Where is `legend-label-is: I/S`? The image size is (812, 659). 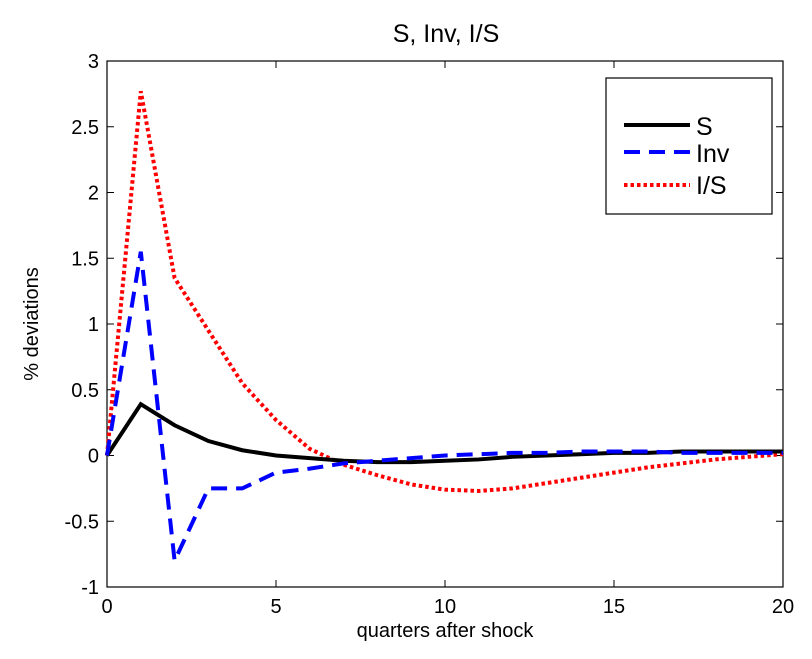 legend-label-is: I/S is located at coordinates (711, 186).